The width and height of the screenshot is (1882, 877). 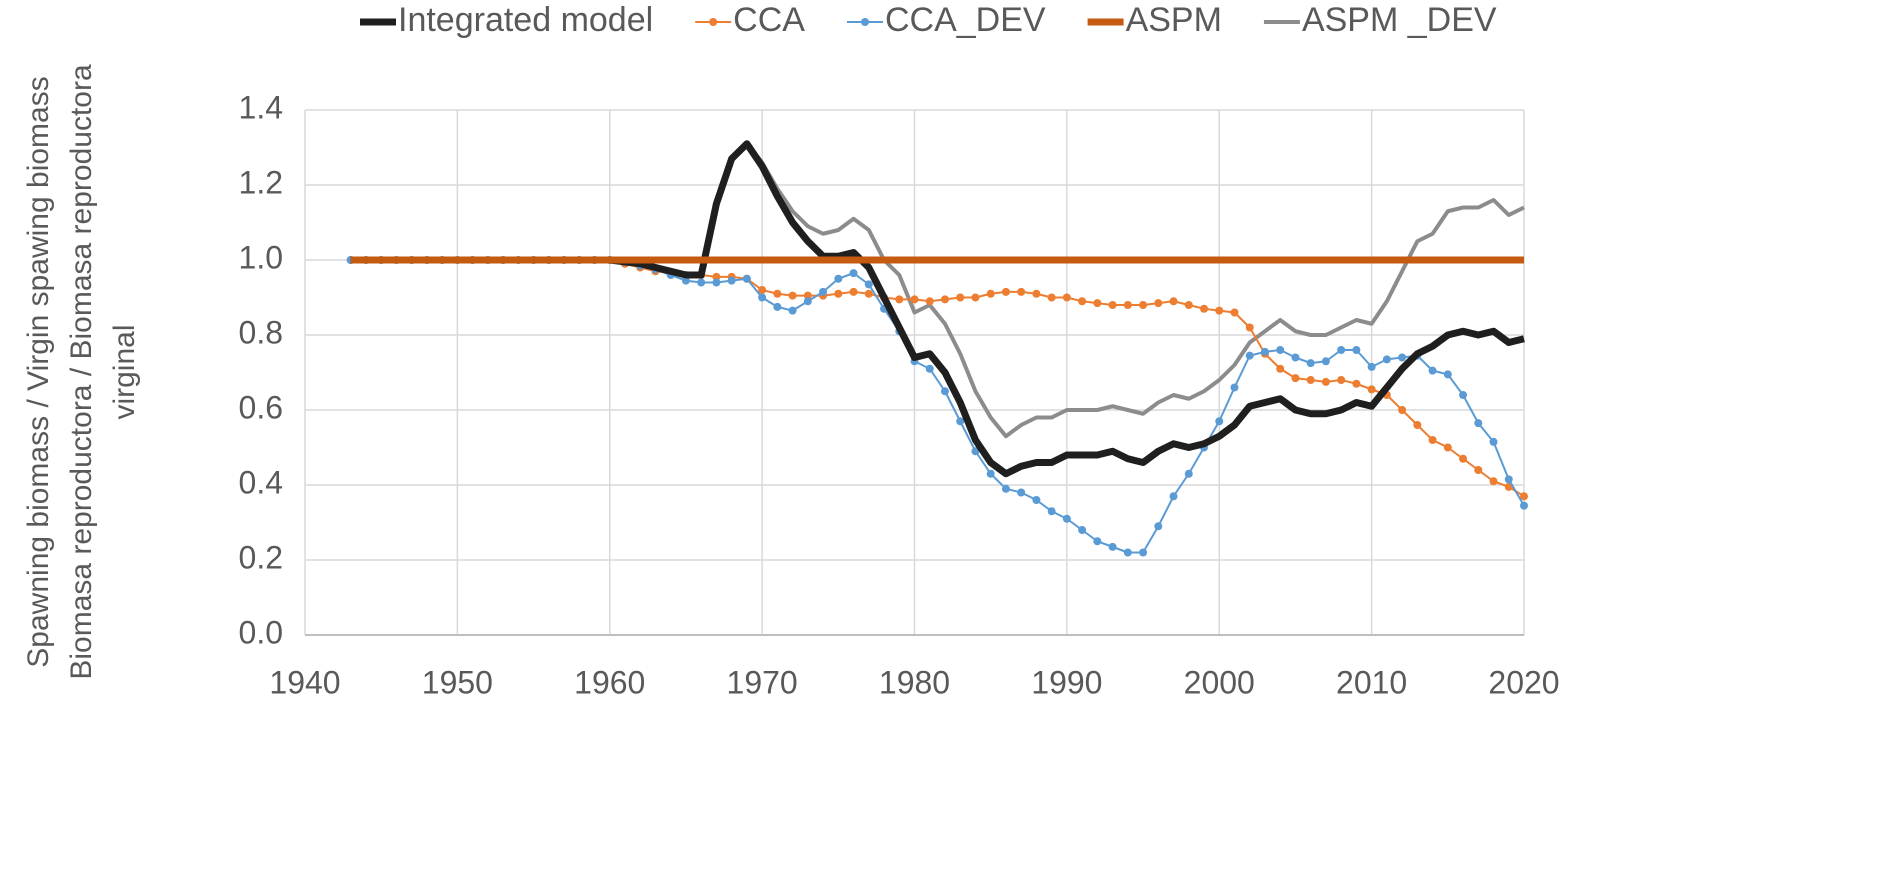 What do you see at coordinates (261, 407) in the screenshot?
I see `y-tick-label: 0.6` at bounding box center [261, 407].